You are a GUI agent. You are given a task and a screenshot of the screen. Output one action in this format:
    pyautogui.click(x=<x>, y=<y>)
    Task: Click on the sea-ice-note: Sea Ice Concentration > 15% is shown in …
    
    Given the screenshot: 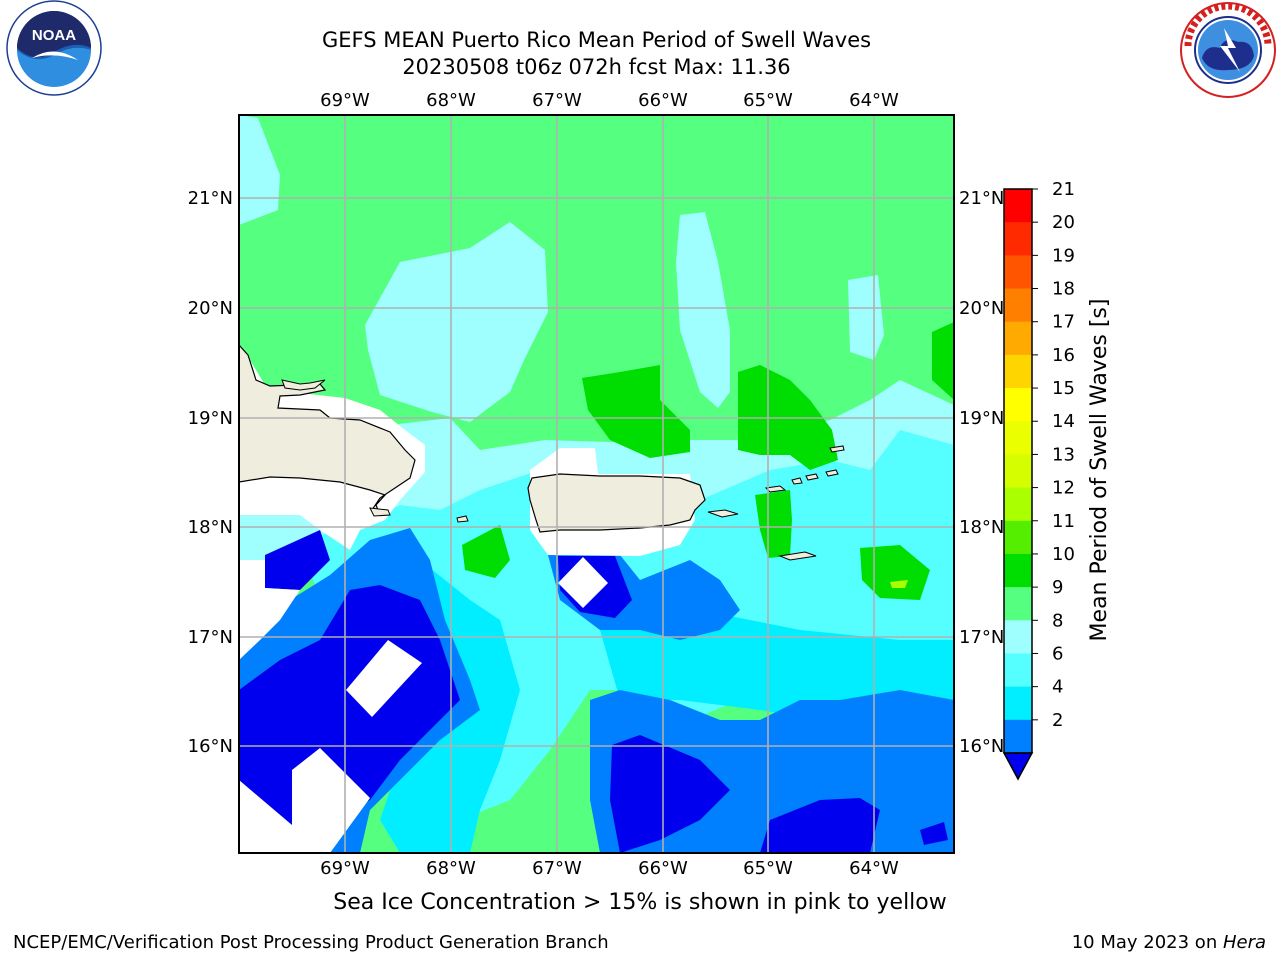 What is the action you would take?
    pyautogui.click(x=640, y=902)
    